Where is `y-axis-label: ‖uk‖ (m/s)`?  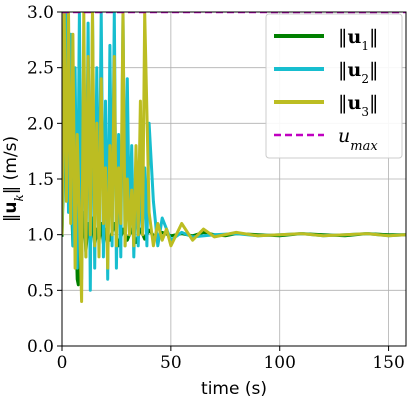 y-axis-label: ‖uk‖ (m/s) is located at coordinates (13, 179).